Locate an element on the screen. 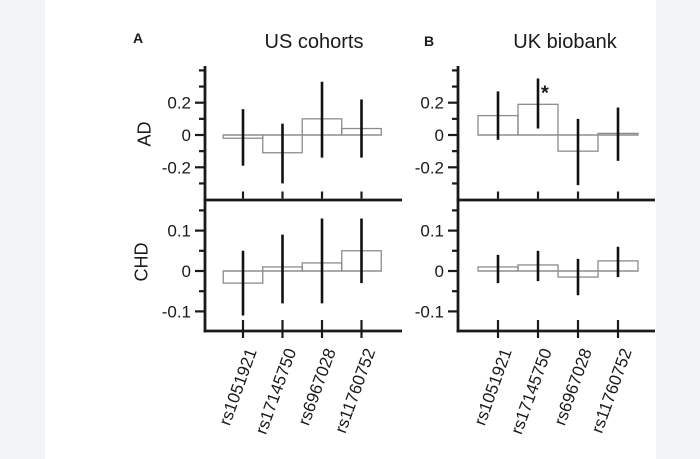 The height and width of the screenshot is (459, 700). significance-marker: * is located at coordinates (545, 93).